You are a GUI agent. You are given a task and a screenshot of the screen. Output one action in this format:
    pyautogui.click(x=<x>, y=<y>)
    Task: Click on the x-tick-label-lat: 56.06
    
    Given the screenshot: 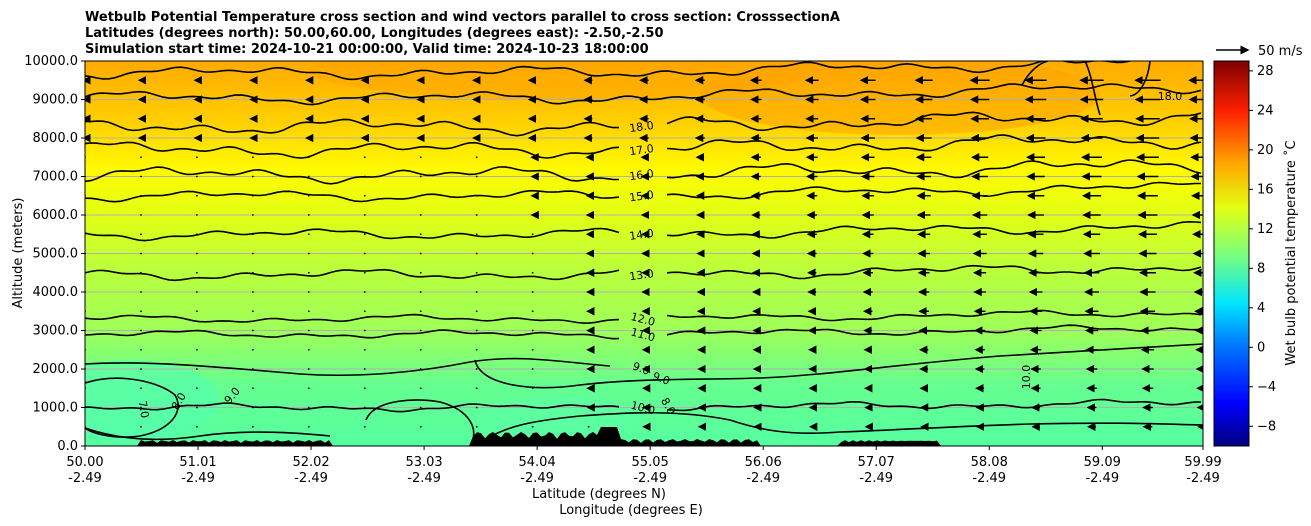 What is the action you would take?
    pyautogui.click(x=763, y=462)
    